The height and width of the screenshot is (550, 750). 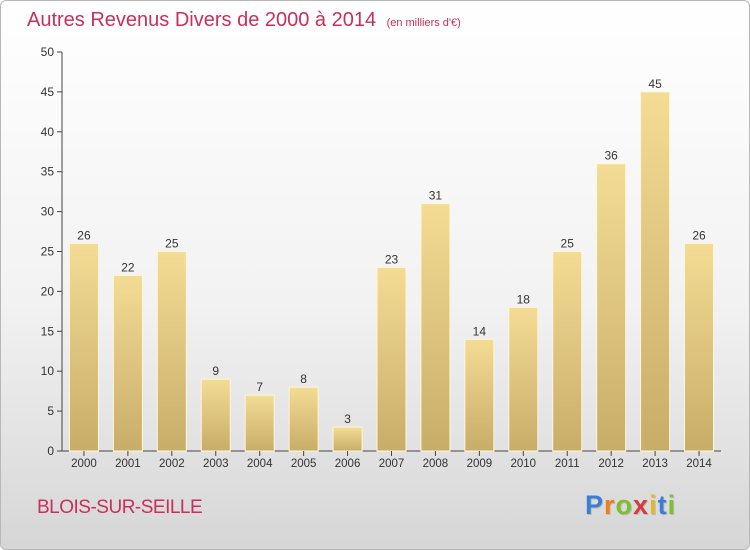 I want to click on y-tick-label: 15, so click(x=48, y=331).